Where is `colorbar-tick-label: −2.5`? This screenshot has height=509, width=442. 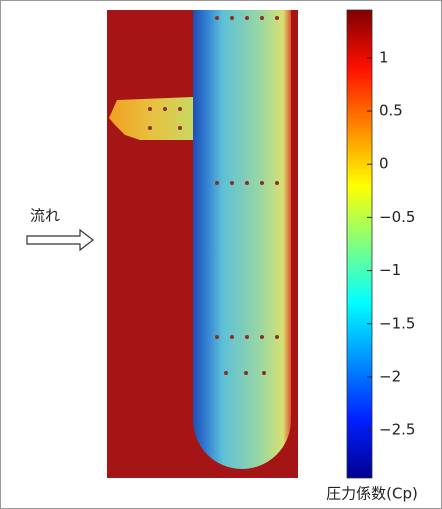 colorbar-tick-label: −2.5 is located at coordinates (397, 430).